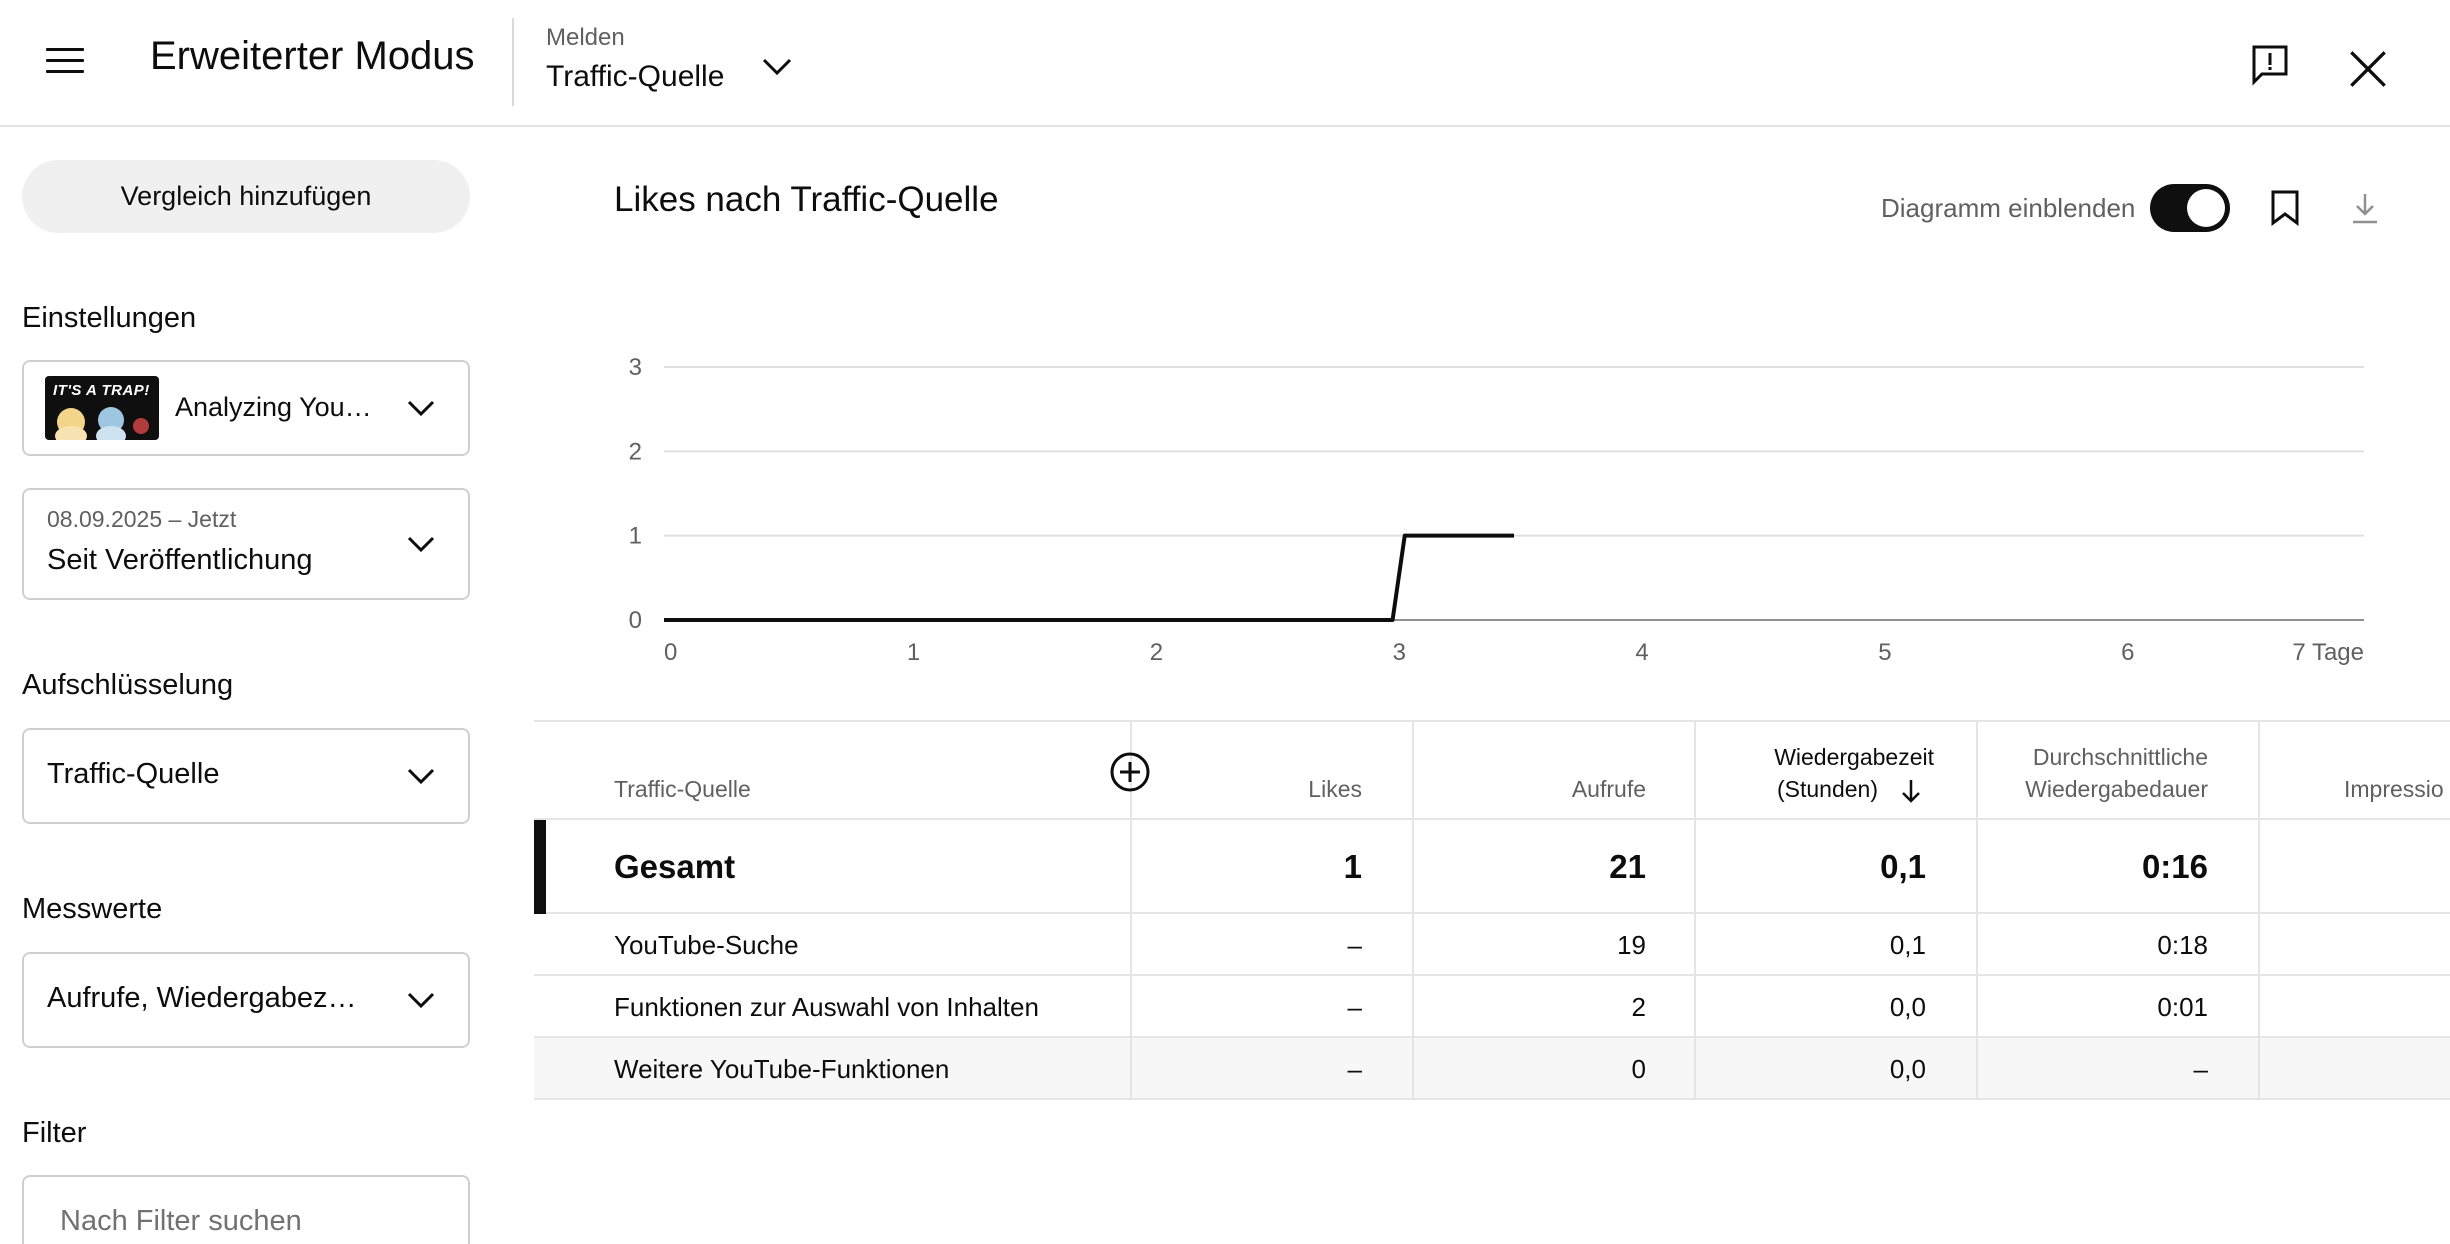 This screenshot has width=2450, height=1244. I want to click on y-tick-label: 0, so click(635, 620).